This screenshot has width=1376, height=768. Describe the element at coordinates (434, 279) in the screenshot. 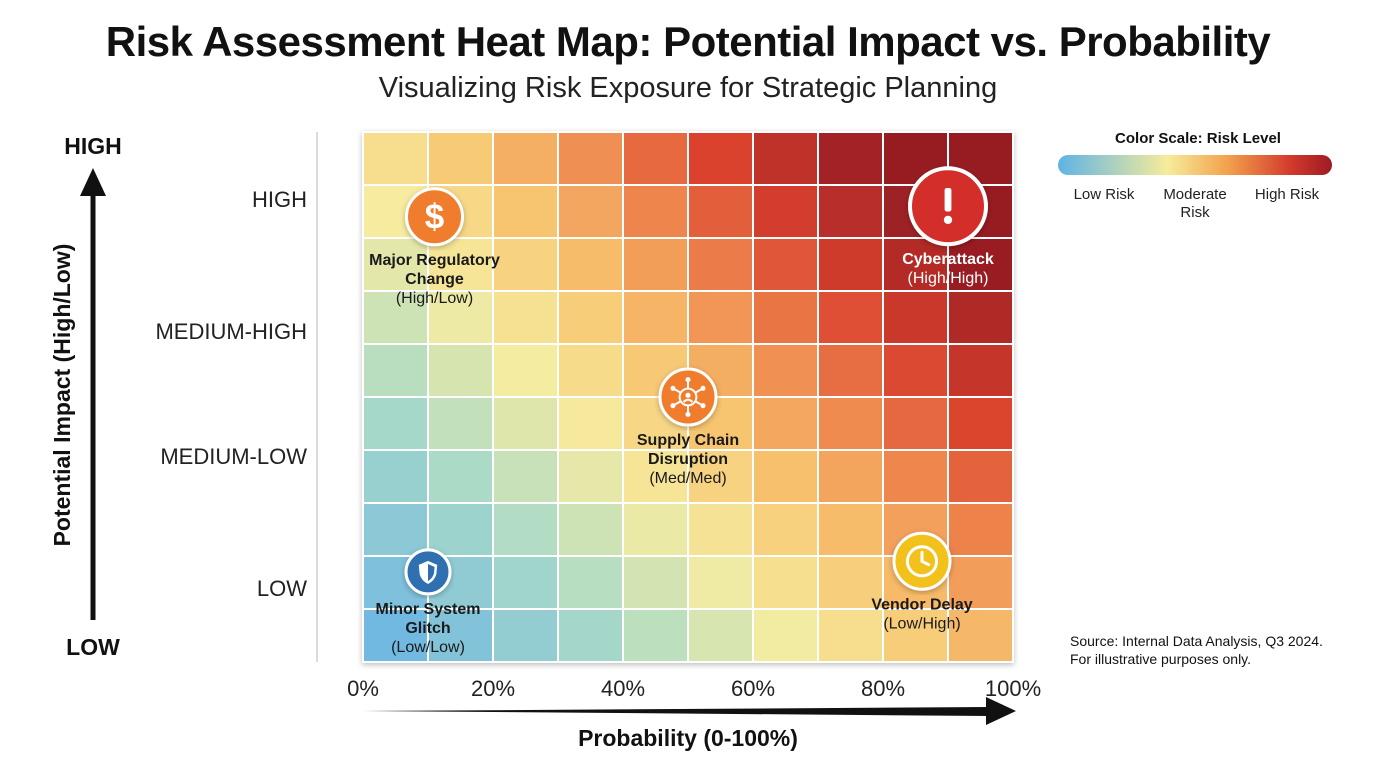

I see `risk-label: Change` at that location.